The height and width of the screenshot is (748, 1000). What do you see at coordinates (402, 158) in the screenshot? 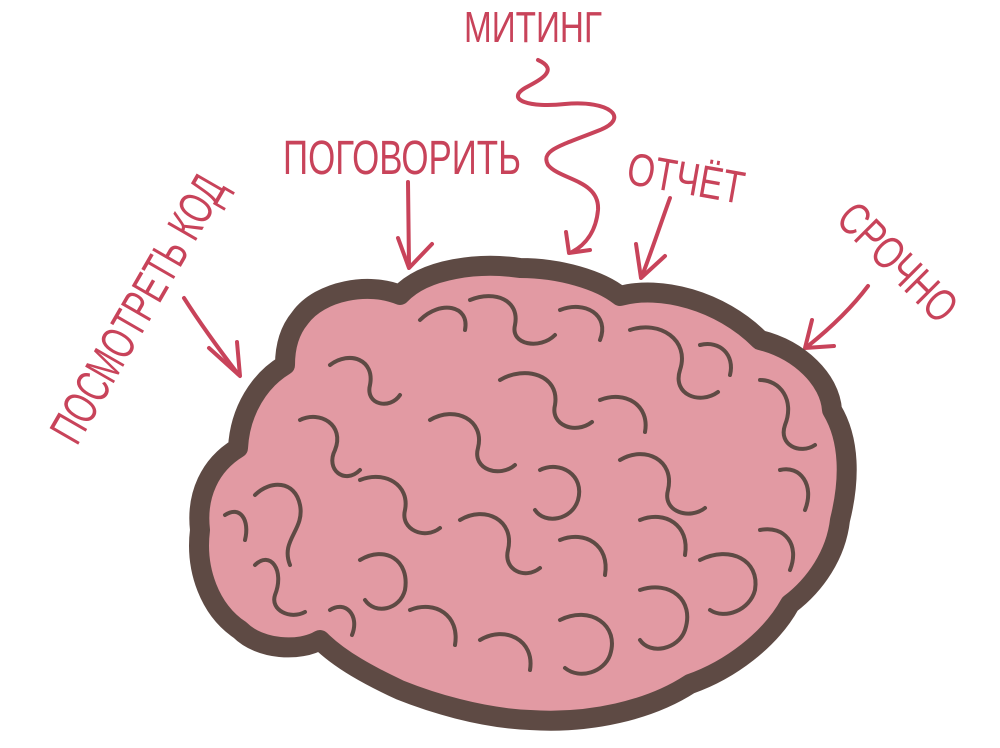
I see `label-pogovorit: ПОГОВОРИТЬ` at bounding box center [402, 158].